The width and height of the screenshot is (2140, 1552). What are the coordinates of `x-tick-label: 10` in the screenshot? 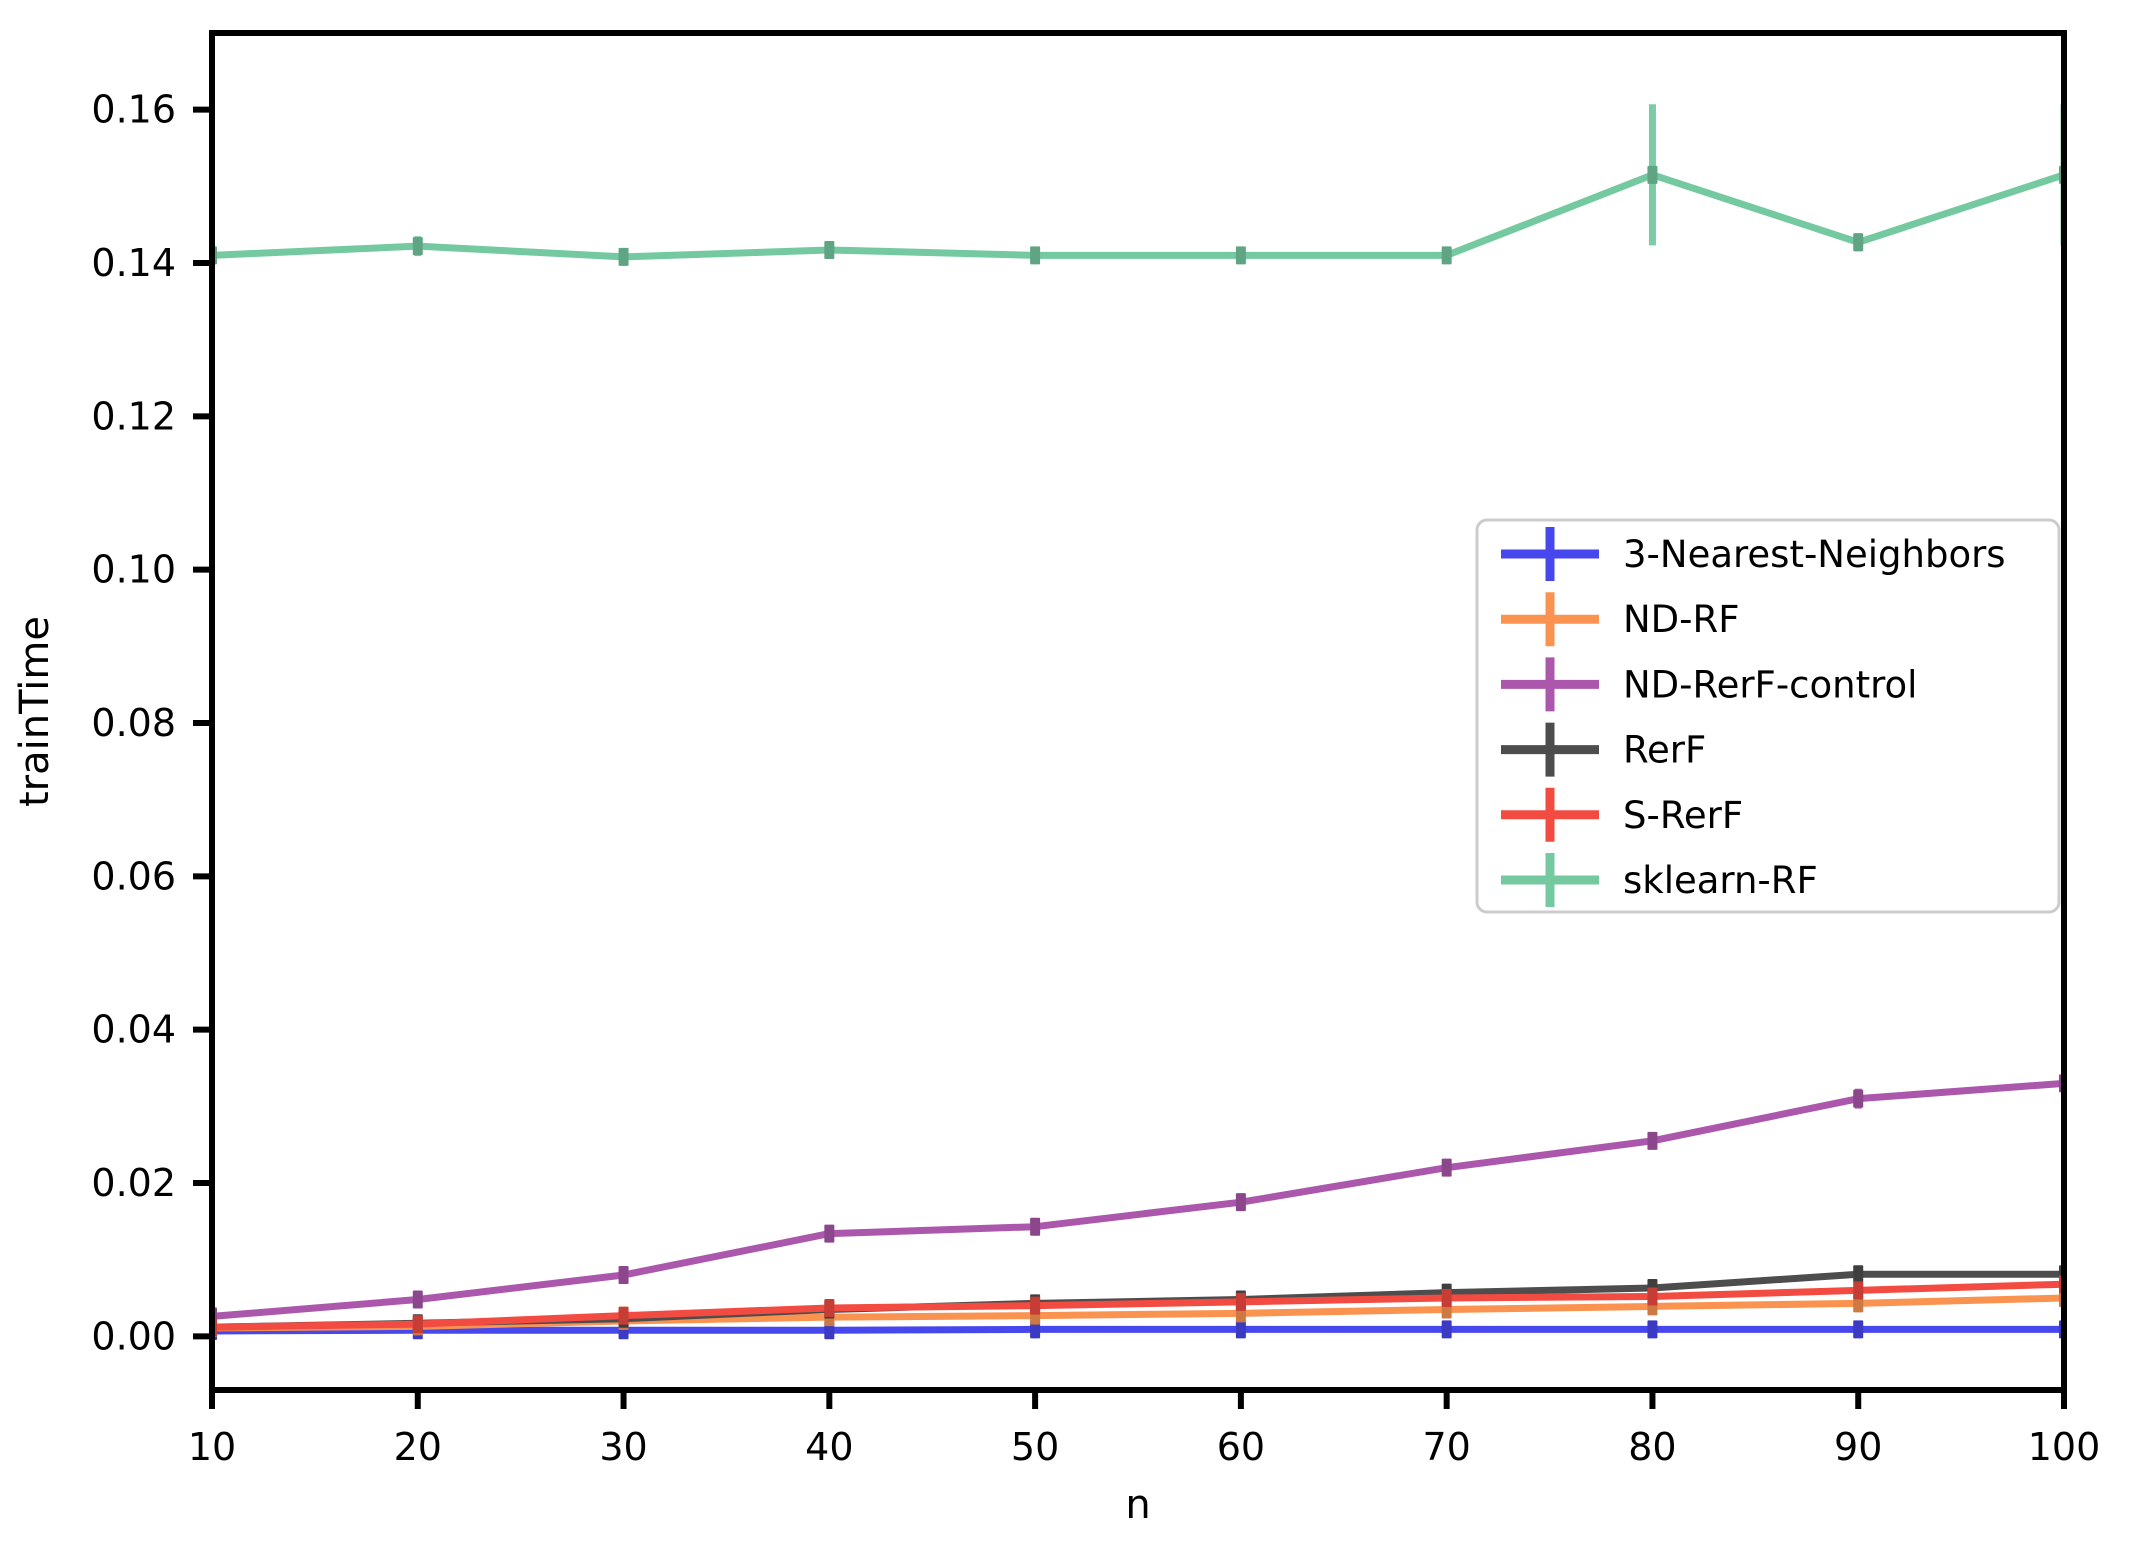 It's located at (212, 1447).